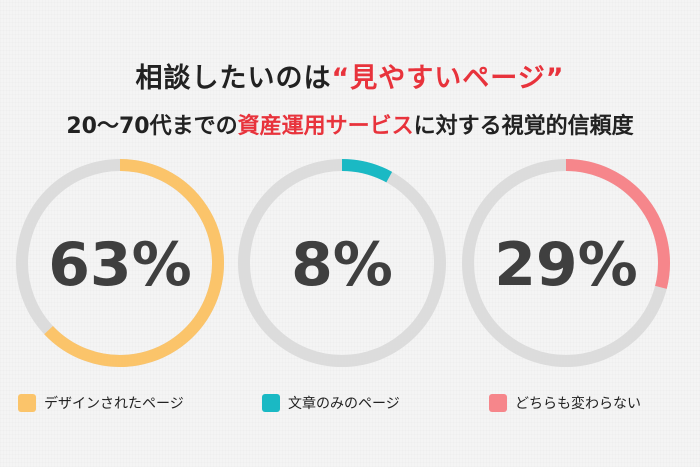  What do you see at coordinates (342, 265) in the screenshot?
I see `donut-value-text-only: 8%` at bounding box center [342, 265].